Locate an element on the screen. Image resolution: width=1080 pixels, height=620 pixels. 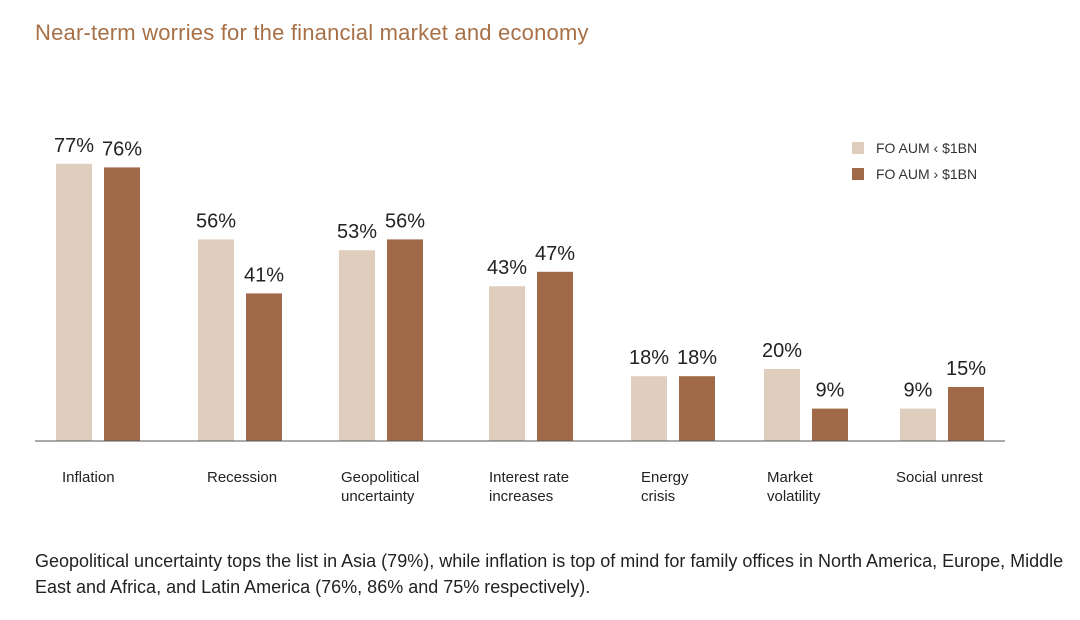
category-label: Geopolitical uncertainty is located at coordinates (380, 487).